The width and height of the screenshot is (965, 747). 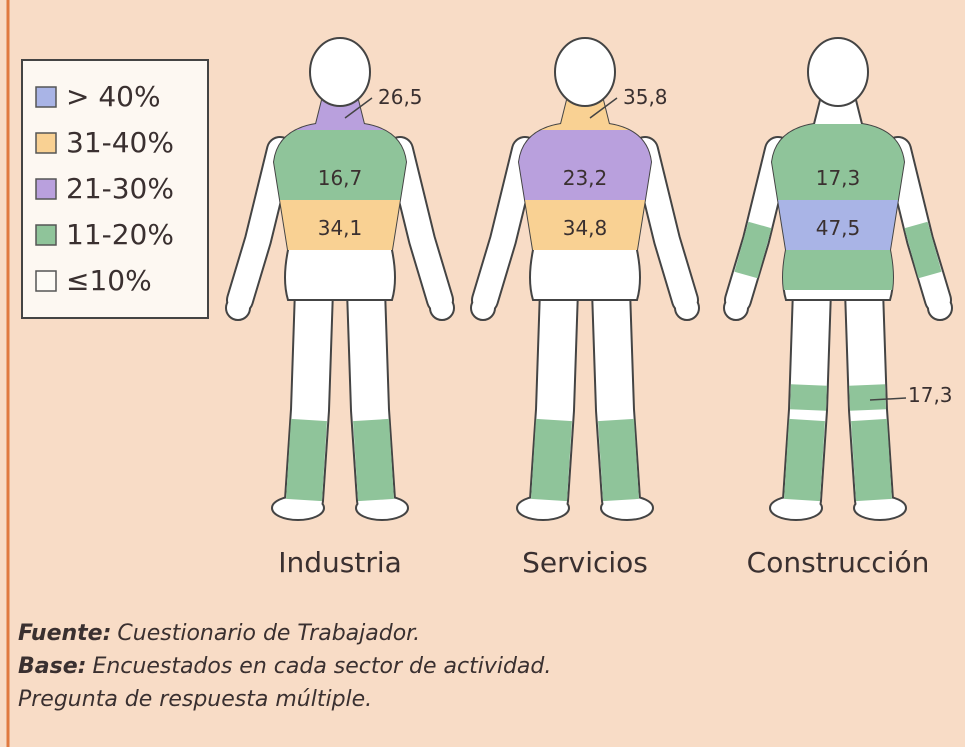 I want to click on value-label: 34,1, so click(x=340, y=228).